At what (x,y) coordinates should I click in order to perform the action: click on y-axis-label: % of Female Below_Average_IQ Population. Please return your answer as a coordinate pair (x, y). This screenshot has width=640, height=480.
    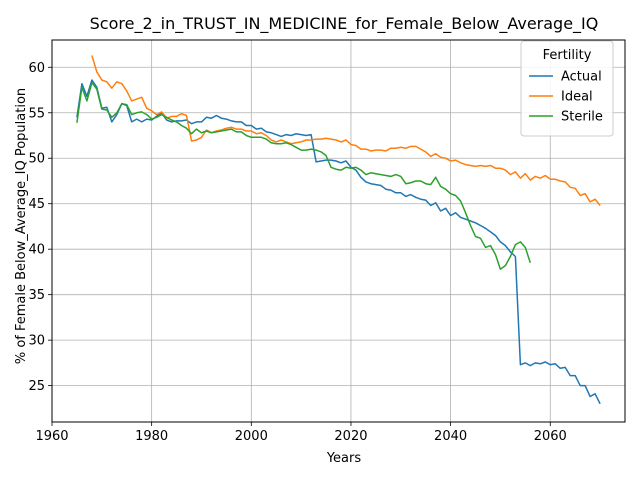
    Looking at the image, I should click on (21, 226).